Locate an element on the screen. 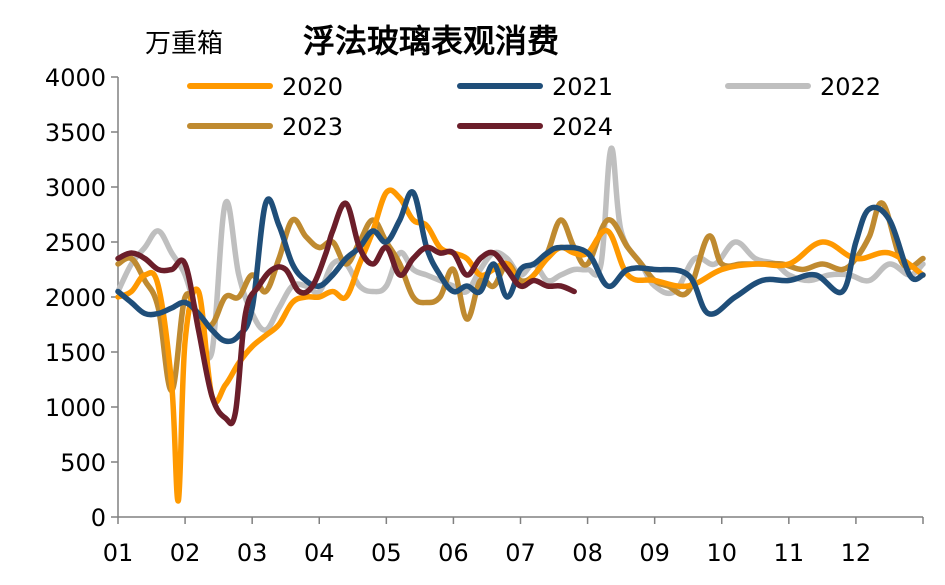 The height and width of the screenshot is (585, 945). x-tick-label: 06 is located at coordinates (453, 553).